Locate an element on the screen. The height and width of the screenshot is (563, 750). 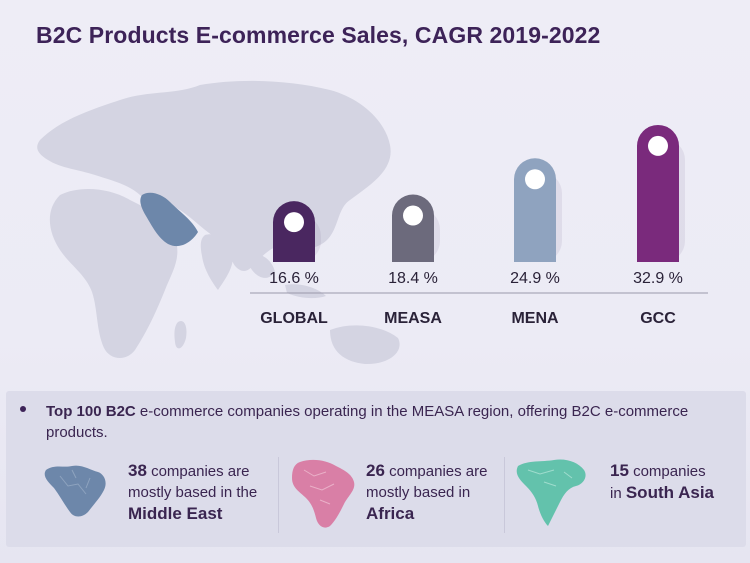
stat-south-asia: 15 companies in South Asia is located at coordinates (629, 496).